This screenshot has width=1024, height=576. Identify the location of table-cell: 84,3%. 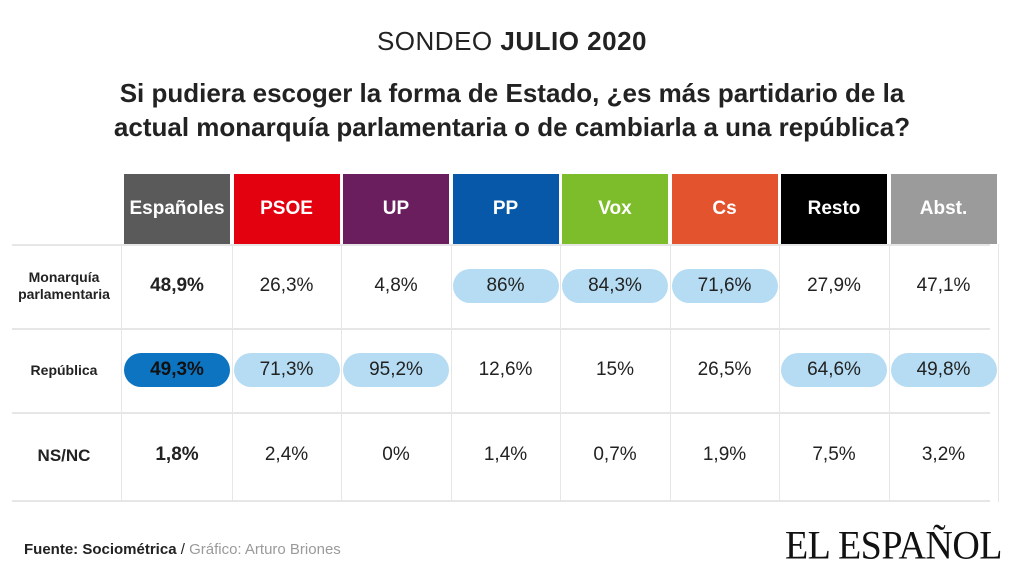
(615, 286).